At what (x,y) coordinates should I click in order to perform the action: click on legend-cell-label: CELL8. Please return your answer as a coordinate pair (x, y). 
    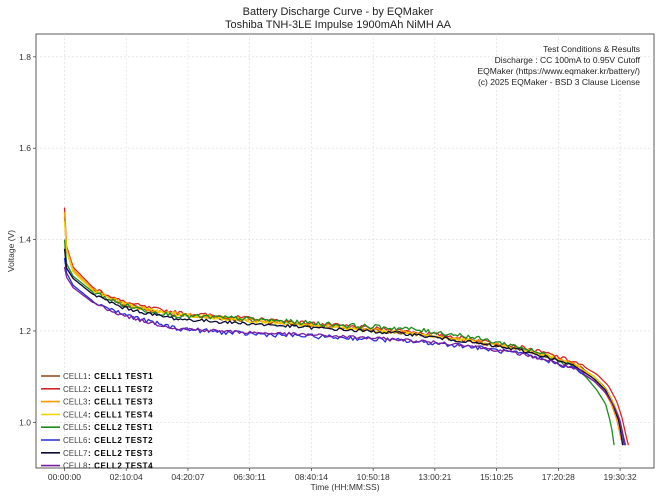
    Looking at the image, I should click on (75, 466).